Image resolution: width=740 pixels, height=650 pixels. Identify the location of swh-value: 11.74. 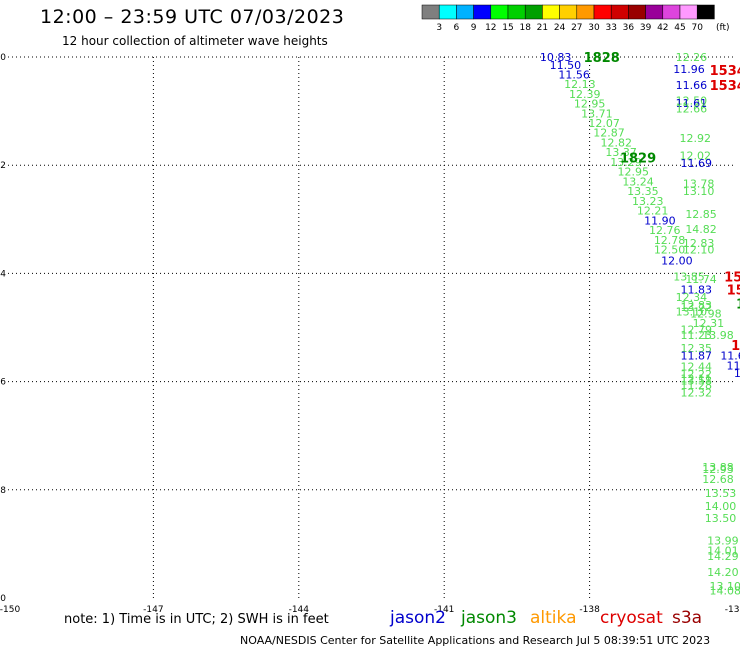
(701, 279).